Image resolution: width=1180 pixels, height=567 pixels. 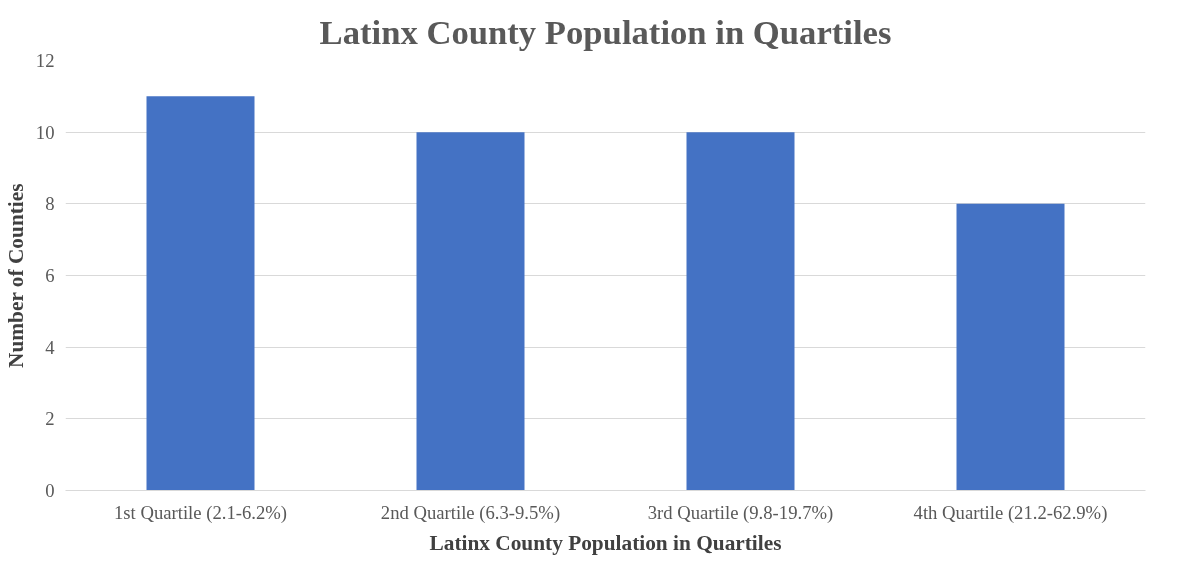 I want to click on y-tick-label: 2, so click(x=50, y=419).